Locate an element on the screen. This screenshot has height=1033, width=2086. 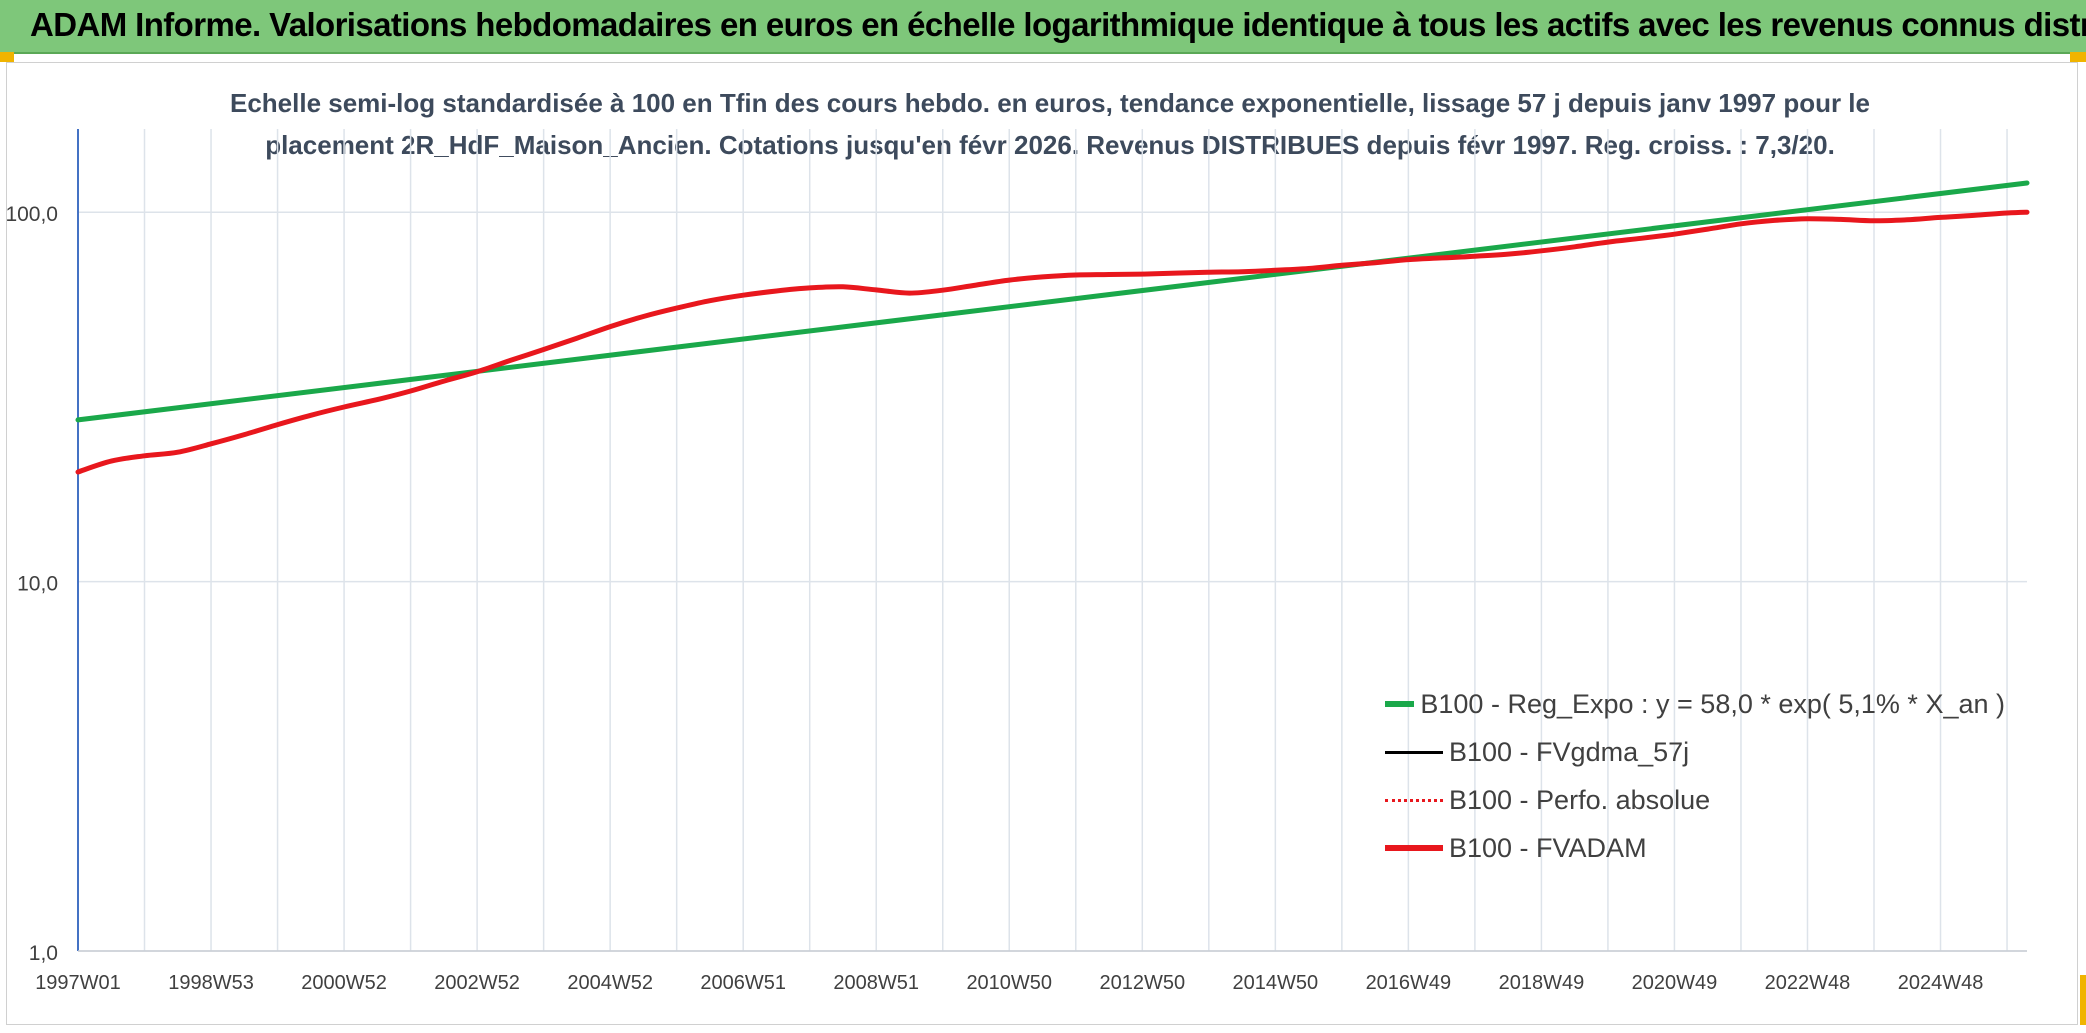
x-tick-label: 2006W51 is located at coordinates (743, 983).